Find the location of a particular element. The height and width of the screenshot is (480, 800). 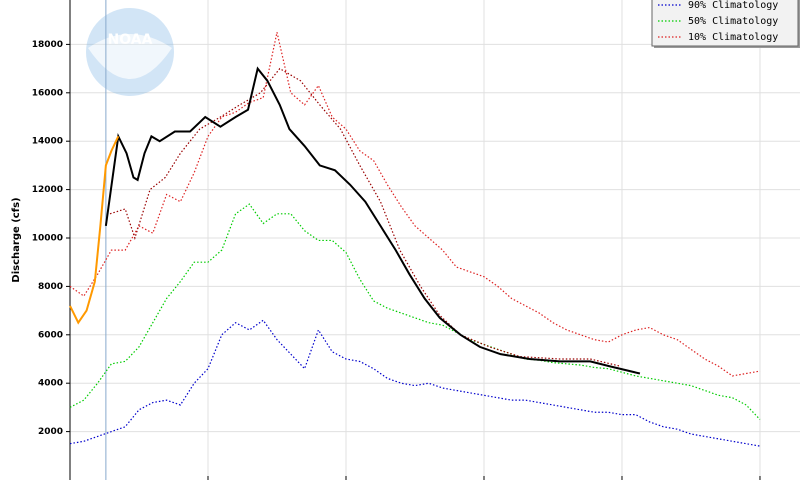

y-tick-label: 12000 is located at coordinates (47, 190).